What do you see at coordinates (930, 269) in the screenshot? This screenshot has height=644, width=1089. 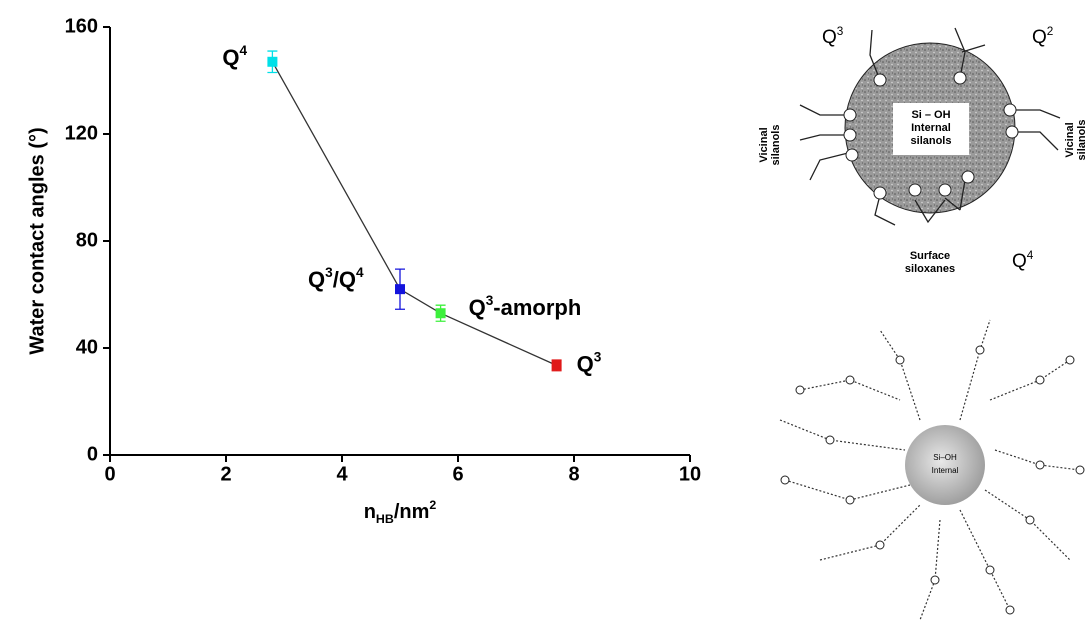 I see `surface-label: siloxanes` at bounding box center [930, 269].